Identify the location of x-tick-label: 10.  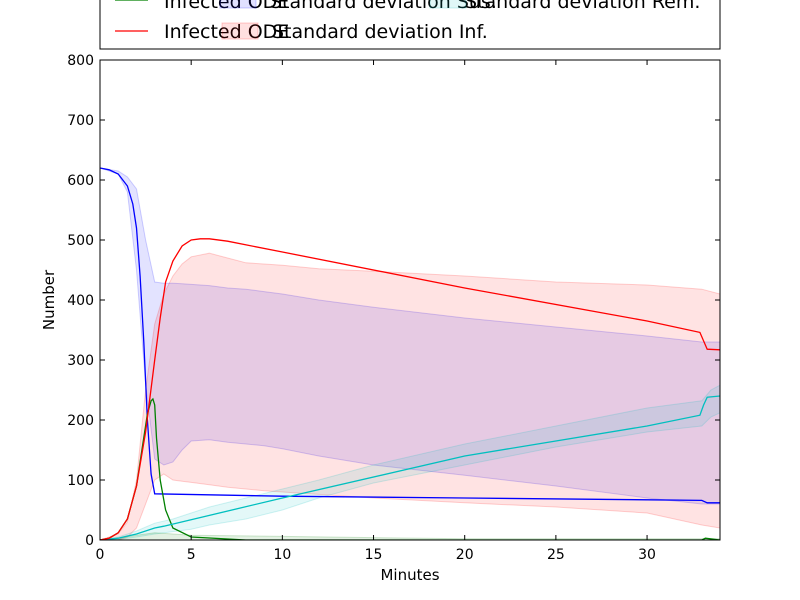
(282, 555).